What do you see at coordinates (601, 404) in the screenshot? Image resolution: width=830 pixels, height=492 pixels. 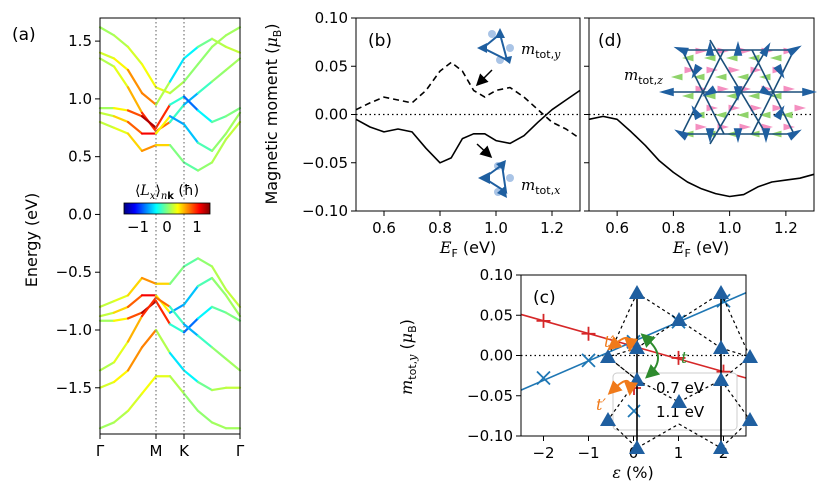 I see `hopping-label-tprime-bottom: t′` at bounding box center [601, 404].